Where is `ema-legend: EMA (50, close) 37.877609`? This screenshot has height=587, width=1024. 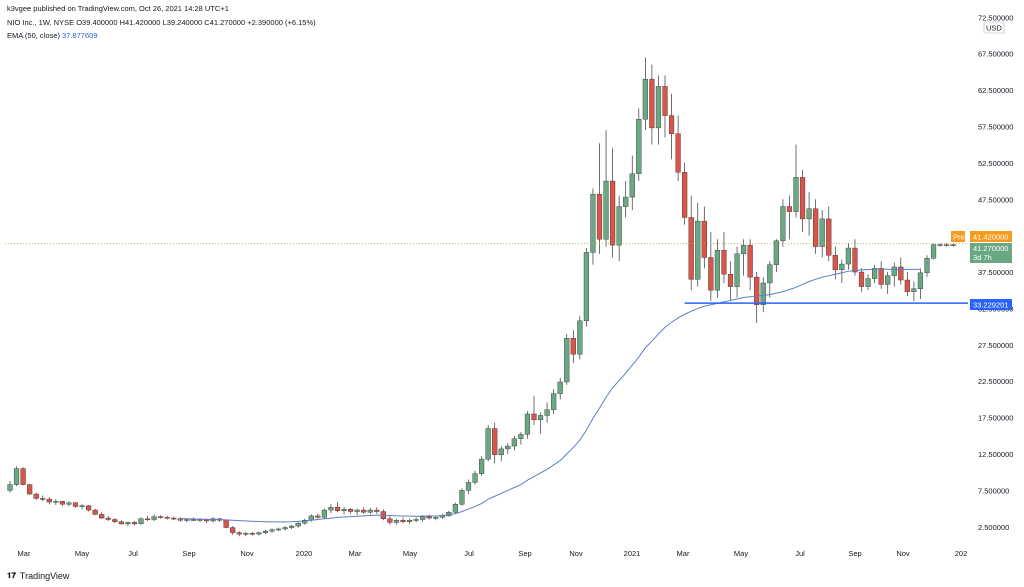 ema-legend: EMA (50, close) 37.877609 is located at coordinates (52, 35).